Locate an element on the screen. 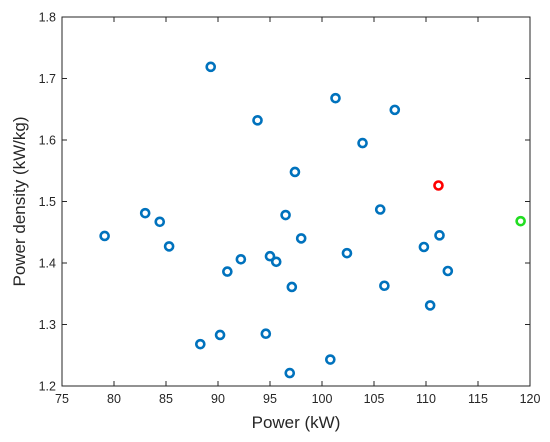 The width and height of the screenshot is (550, 442). x-tick-label: 120 is located at coordinates (530, 399).